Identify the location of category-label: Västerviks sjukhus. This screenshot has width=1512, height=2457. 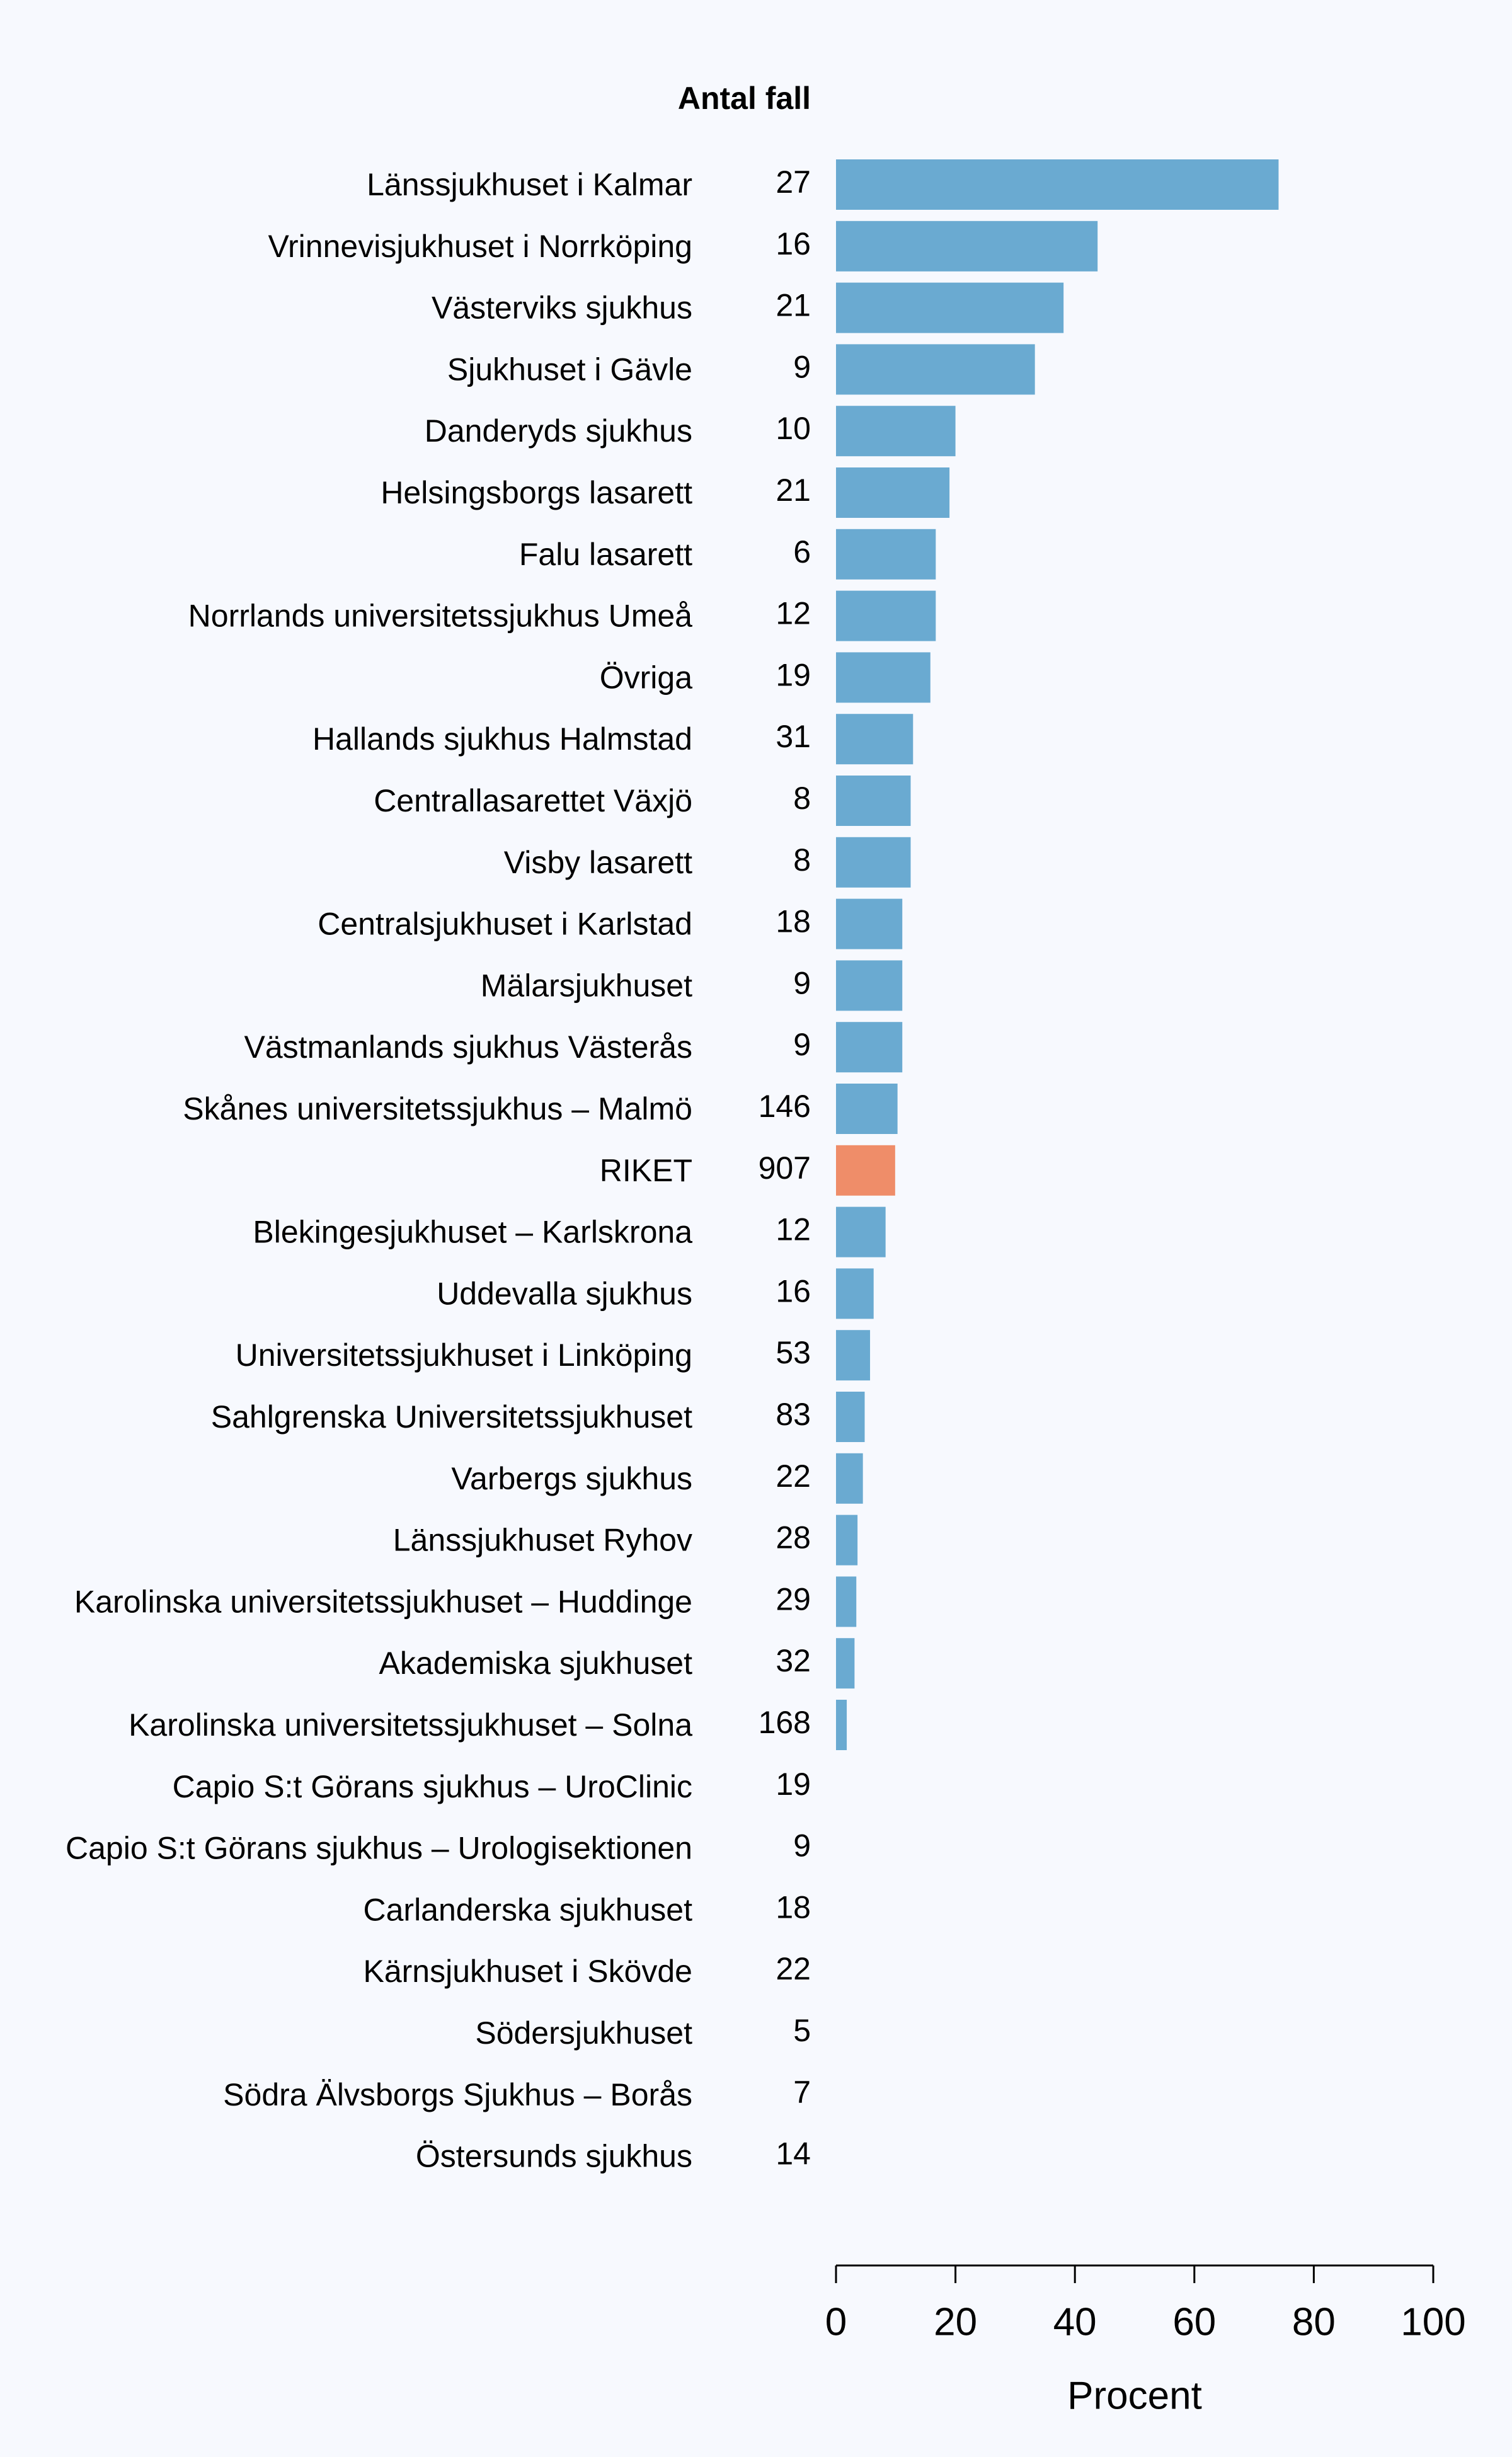
(562, 308).